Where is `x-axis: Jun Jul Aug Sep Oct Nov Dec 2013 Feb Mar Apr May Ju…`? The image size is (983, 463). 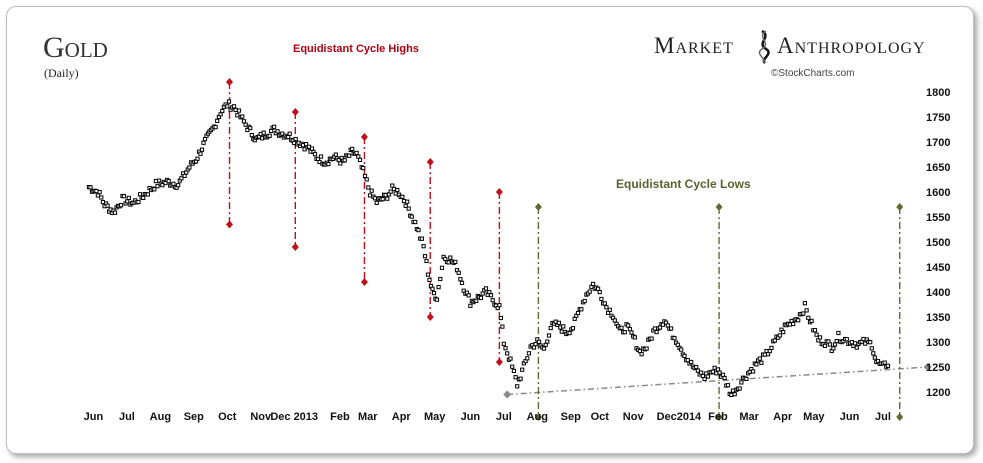 x-axis: Jun Jul Aug Sep Oct Nov Dec 2013 Feb Mar Apr May Ju… is located at coordinates (487, 417).